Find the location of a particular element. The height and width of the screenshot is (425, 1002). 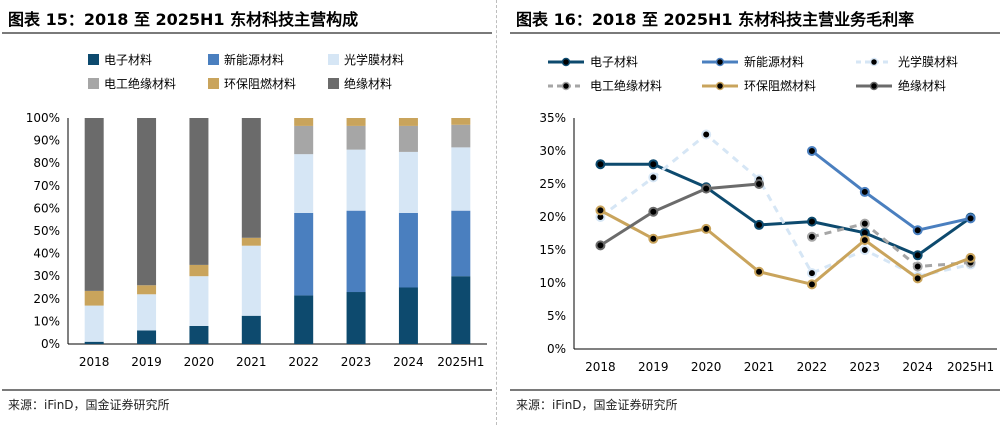

panel-divider is located at coordinates (496, 212).